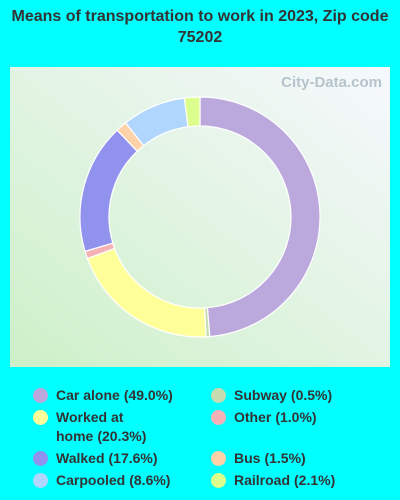 The width and height of the screenshot is (400, 500). I want to click on legend-item: Worked at home (20.3%), so click(122, 427).